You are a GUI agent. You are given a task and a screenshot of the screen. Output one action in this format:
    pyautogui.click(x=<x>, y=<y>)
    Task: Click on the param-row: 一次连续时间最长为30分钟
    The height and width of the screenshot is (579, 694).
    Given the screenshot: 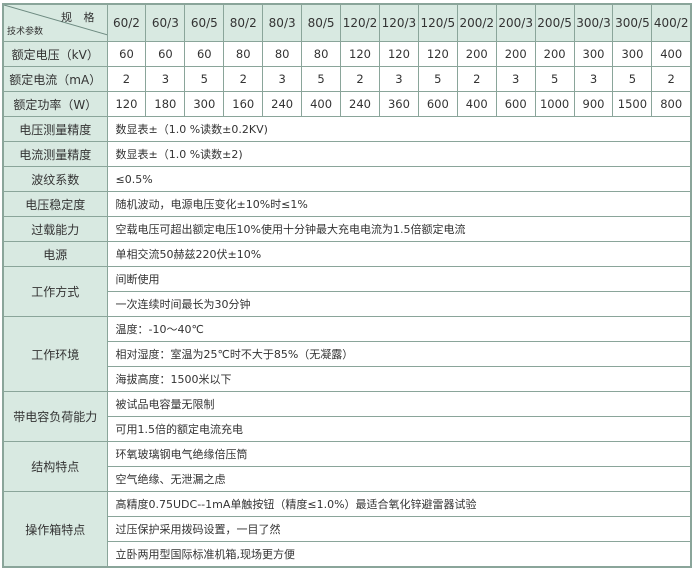 What is the action you would take?
    pyautogui.click(x=347, y=304)
    